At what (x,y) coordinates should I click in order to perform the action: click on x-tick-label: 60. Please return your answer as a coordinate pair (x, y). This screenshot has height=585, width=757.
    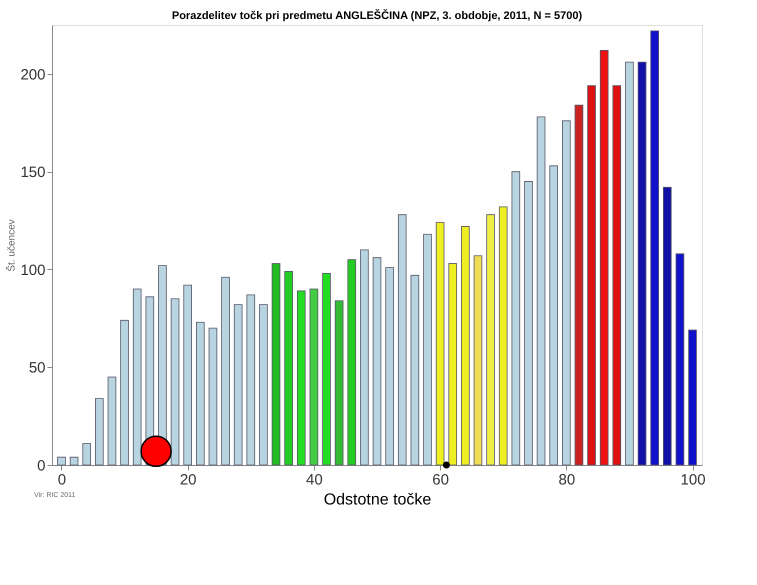
    Looking at the image, I should click on (440, 480).